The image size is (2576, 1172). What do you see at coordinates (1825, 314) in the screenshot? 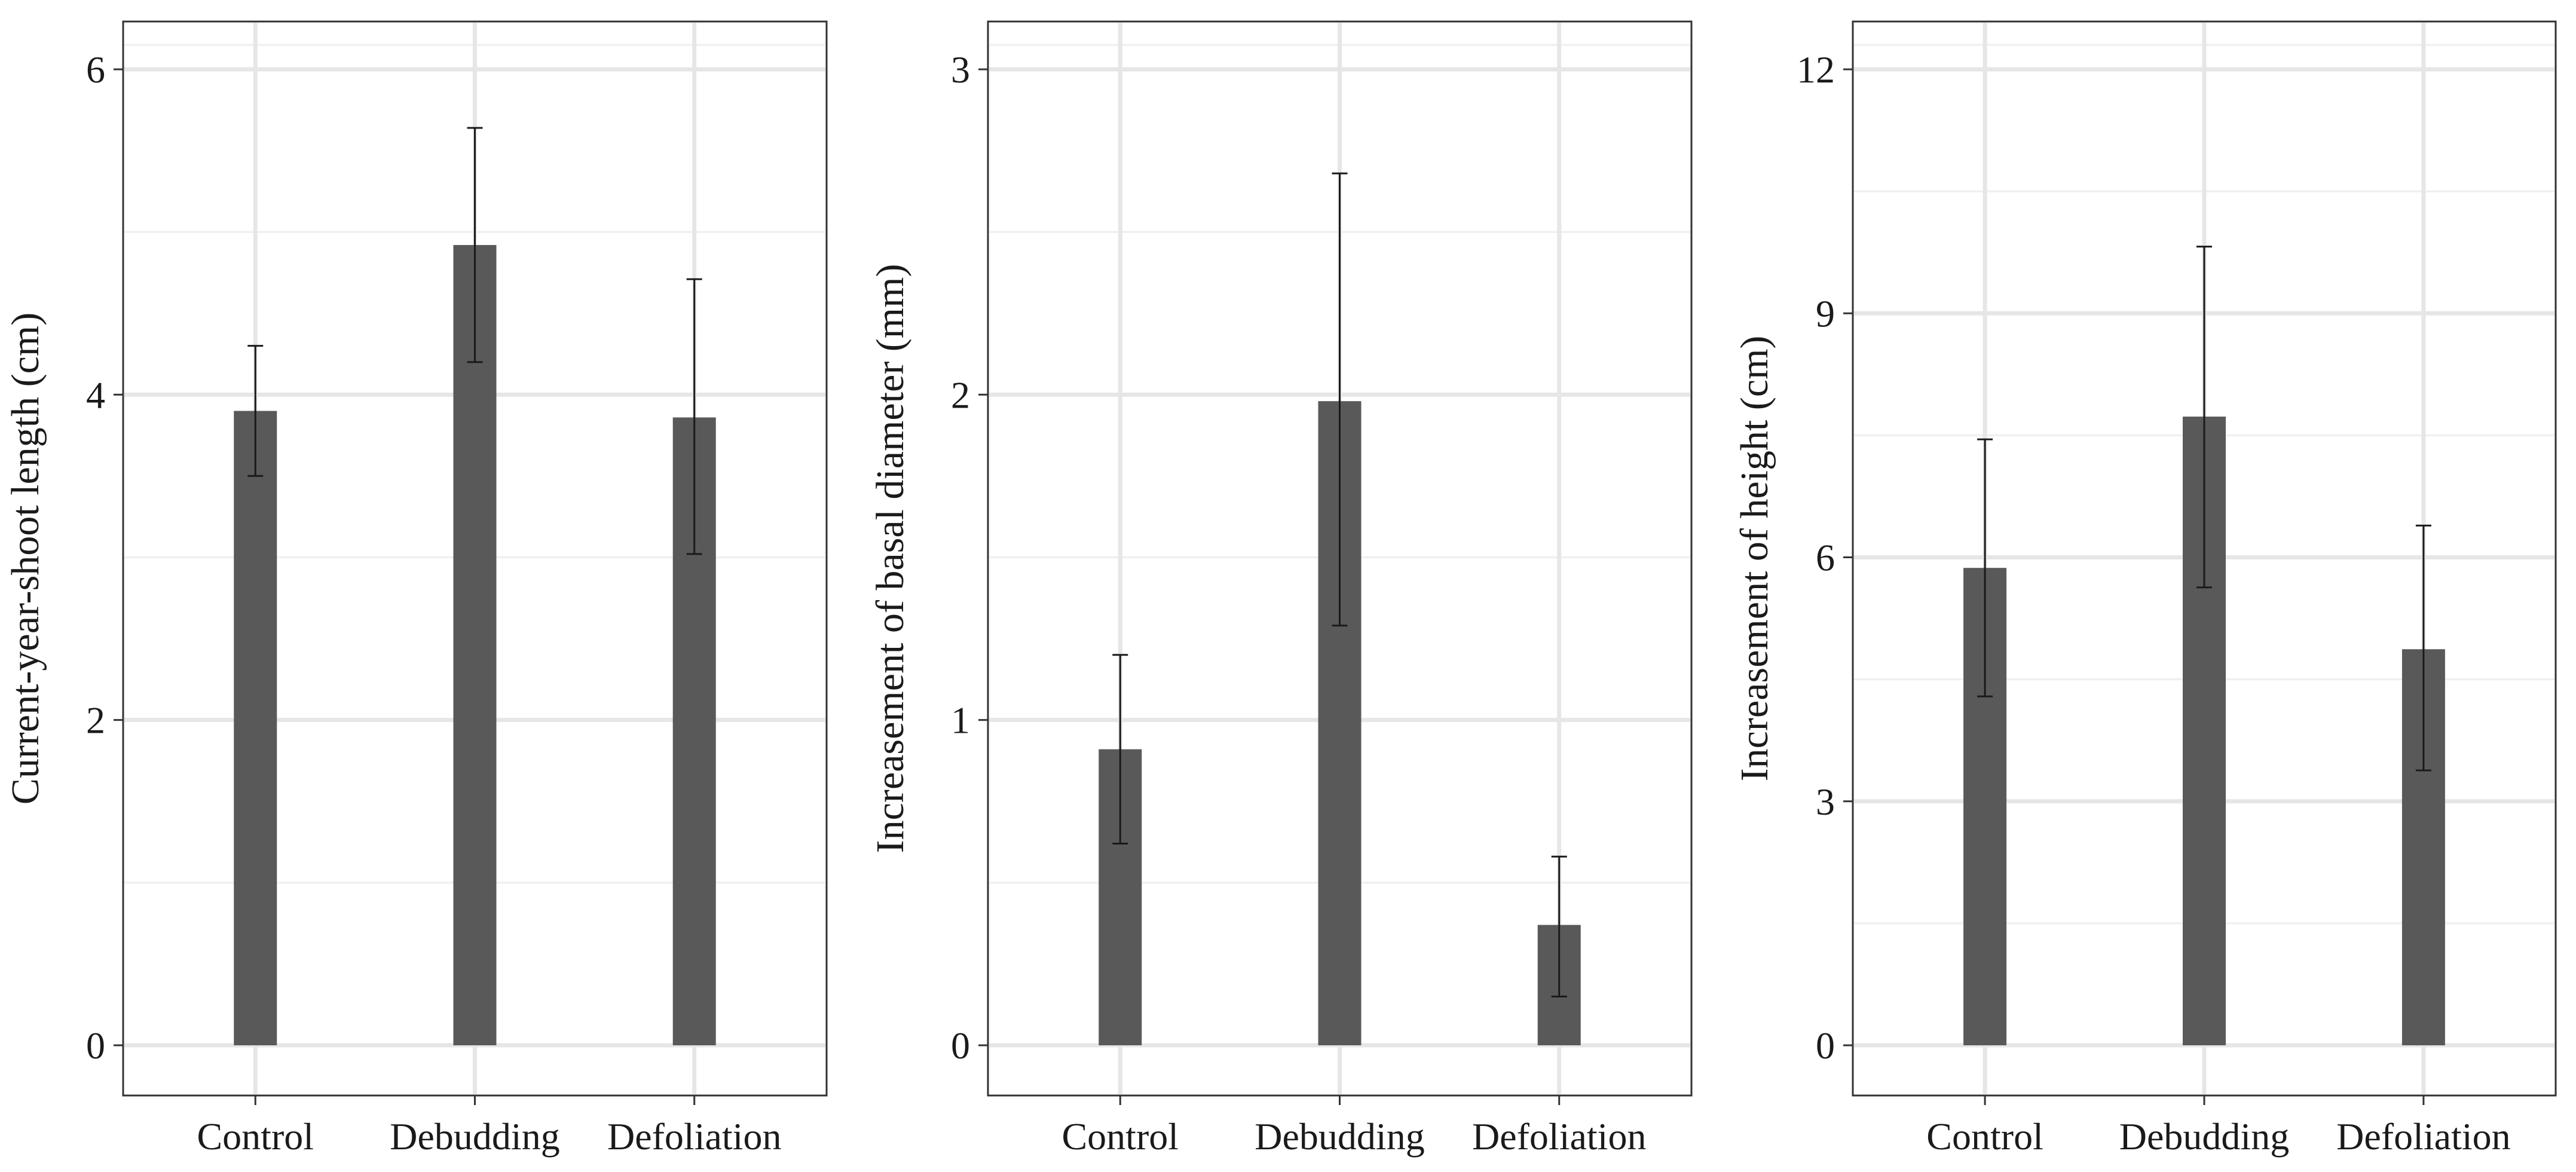
I see `y-tick-label: 9` at bounding box center [1825, 314].